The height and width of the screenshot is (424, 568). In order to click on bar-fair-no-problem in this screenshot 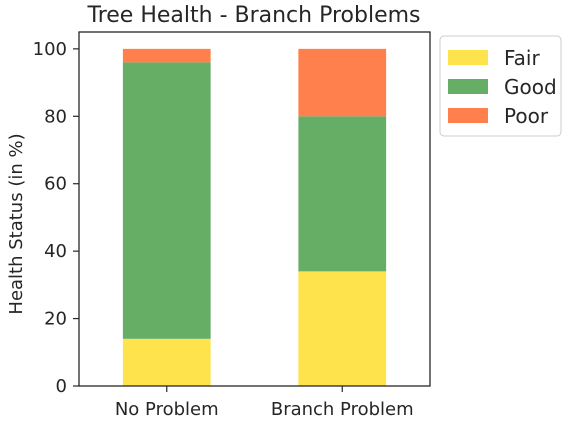, I will do `click(166, 362)`.